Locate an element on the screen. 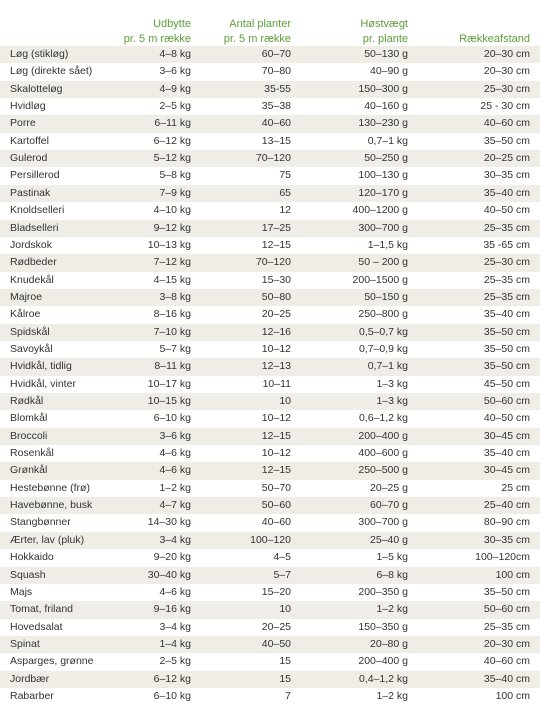 The image size is (540, 706). table-cell: 100 cm is located at coordinates (512, 574).